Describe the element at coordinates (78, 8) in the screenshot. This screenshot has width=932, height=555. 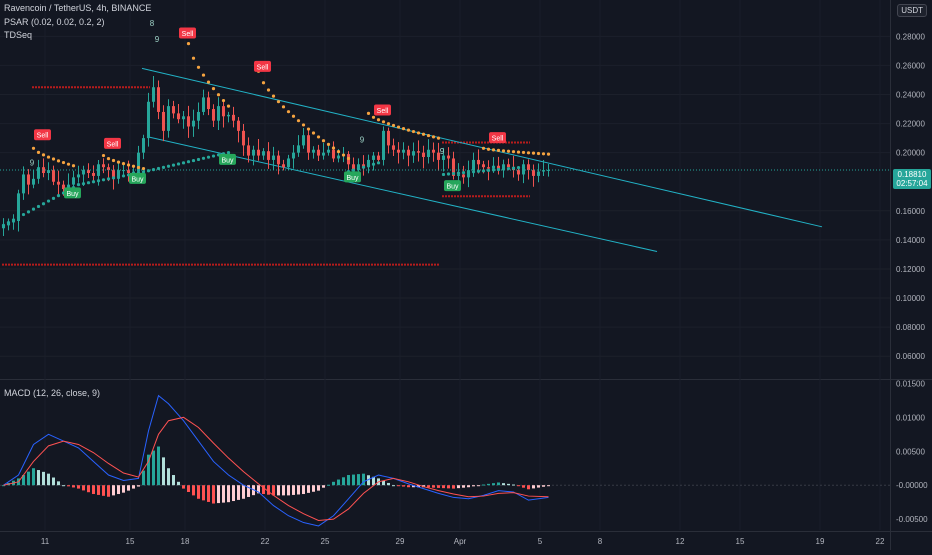
I see `symbol-title: Ravencoin / TetherUS, 4h, BINANCE` at that location.